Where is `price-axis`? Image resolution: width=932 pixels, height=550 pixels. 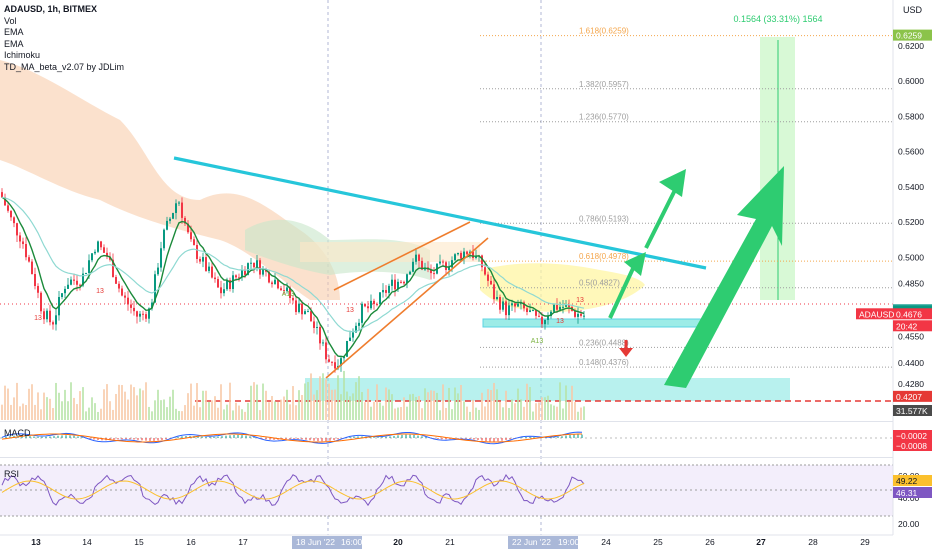
price-axis is located at coordinates (912, 275).